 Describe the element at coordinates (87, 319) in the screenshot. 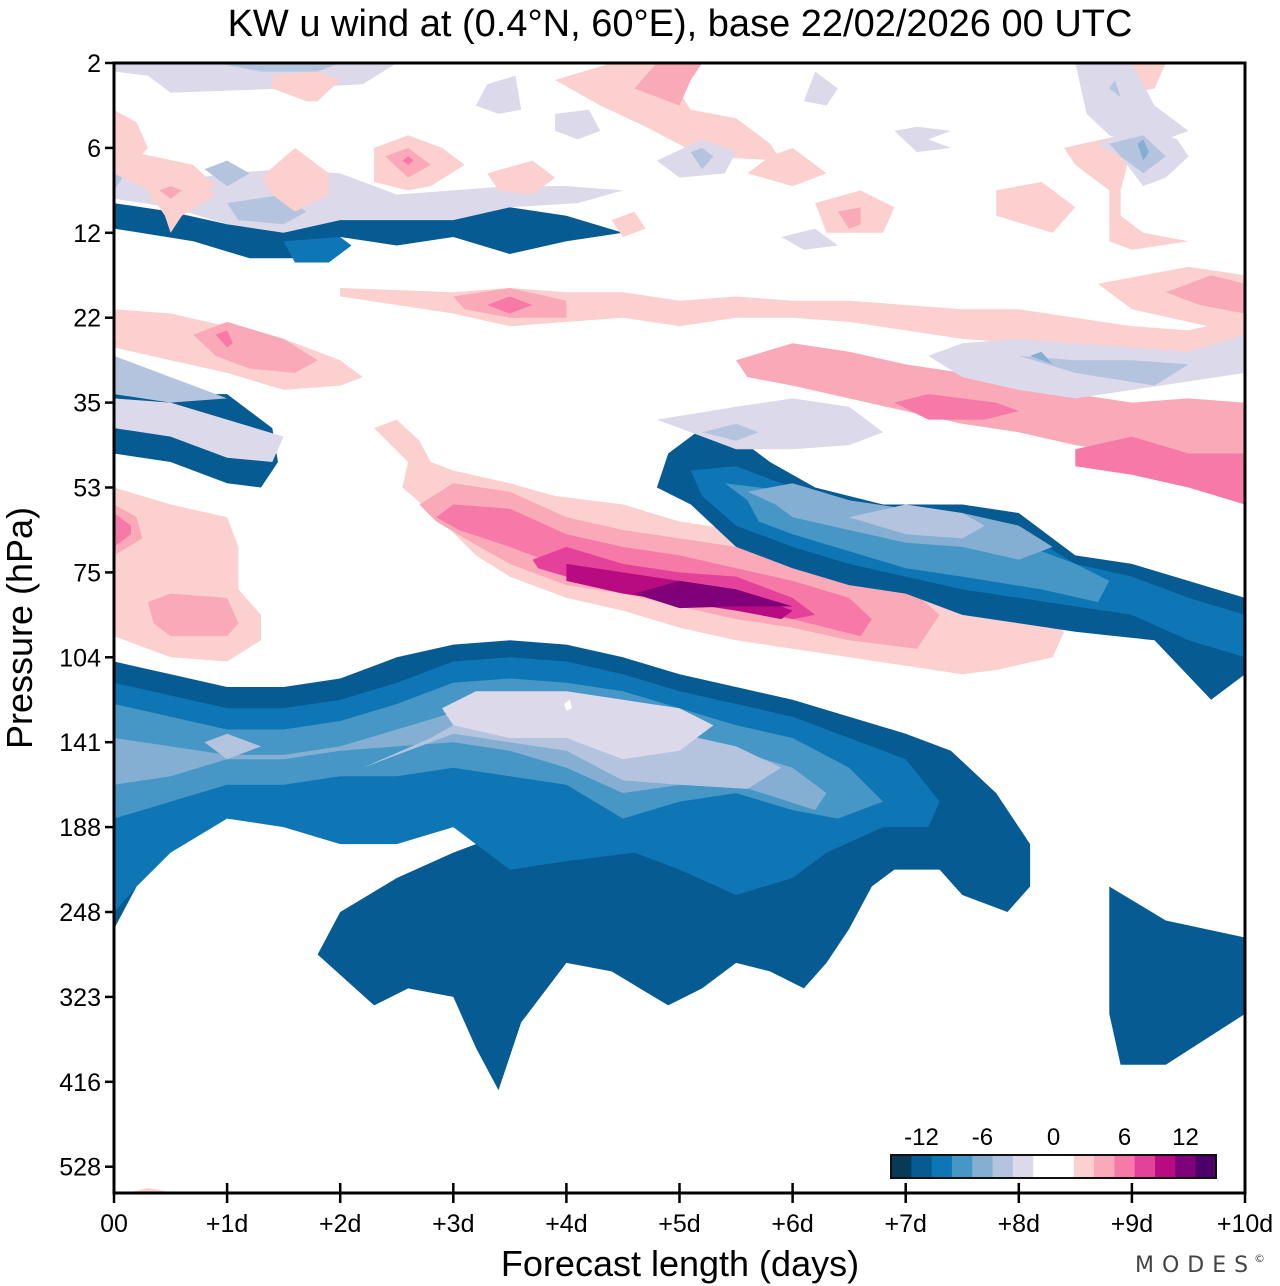

I see `y-tick-label: 22` at that location.